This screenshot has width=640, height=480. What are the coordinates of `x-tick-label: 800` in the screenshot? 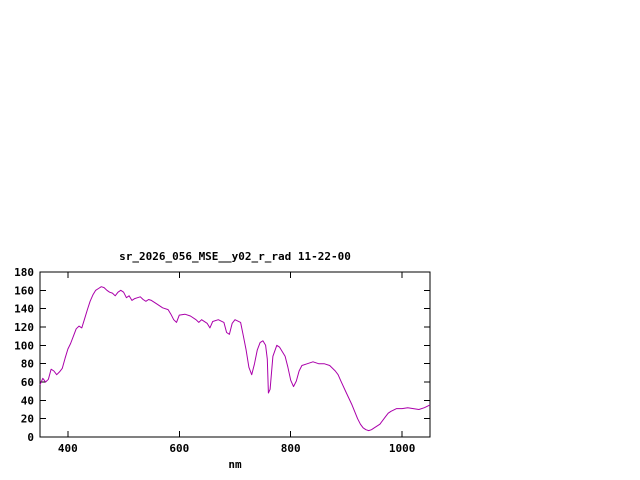 It's located at (291, 448).